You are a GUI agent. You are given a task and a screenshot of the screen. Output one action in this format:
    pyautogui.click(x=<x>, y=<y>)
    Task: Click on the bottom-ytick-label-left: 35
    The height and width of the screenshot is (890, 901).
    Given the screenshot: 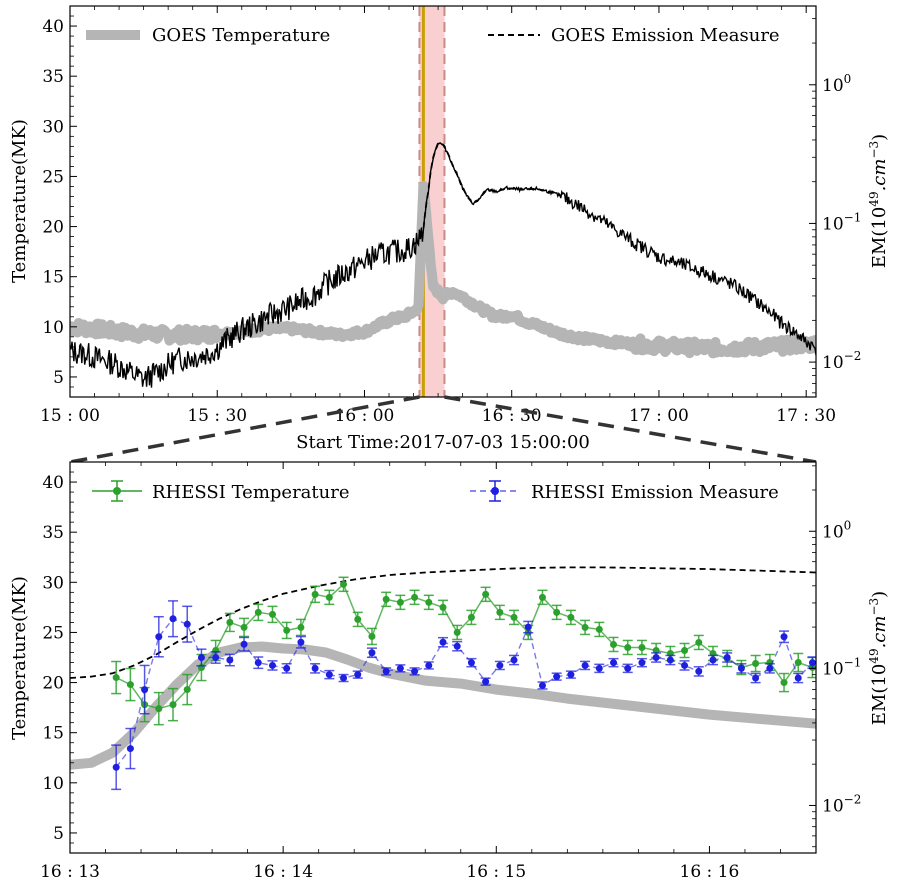 What is the action you would take?
    pyautogui.click(x=53, y=533)
    